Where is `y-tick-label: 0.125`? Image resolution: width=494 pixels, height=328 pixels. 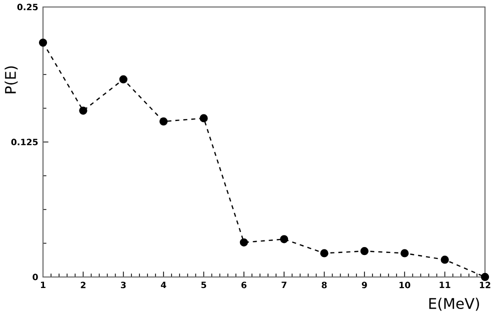
y-tick-label: 0.125 is located at coordinates (24, 142).